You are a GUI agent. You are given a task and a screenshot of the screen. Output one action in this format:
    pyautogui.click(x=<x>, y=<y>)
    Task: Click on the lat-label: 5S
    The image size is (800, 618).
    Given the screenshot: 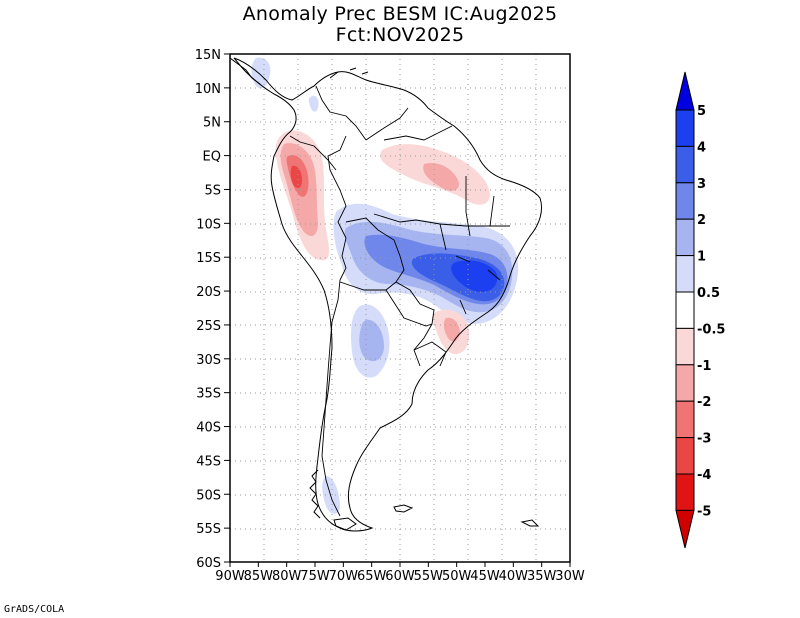 What is the action you would take?
    pyautogui.click(x=212, y=190)
    